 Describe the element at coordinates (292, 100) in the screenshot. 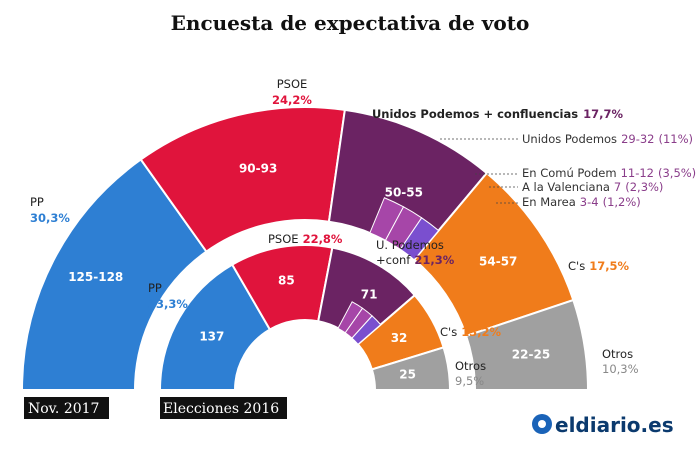

I see `pct-psoe-outer: 24,2%` at that location.